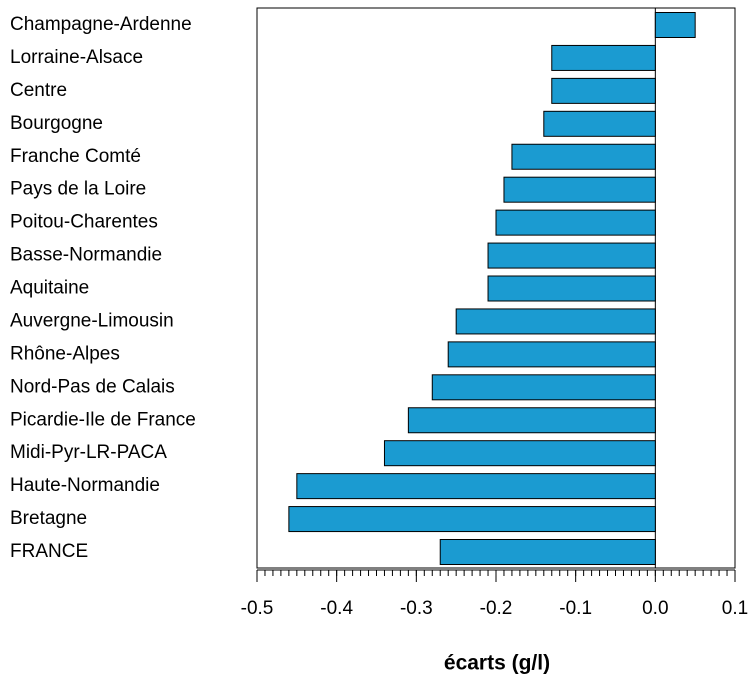  I want to click on x-tick-label: 0.1, so click(735, 608).